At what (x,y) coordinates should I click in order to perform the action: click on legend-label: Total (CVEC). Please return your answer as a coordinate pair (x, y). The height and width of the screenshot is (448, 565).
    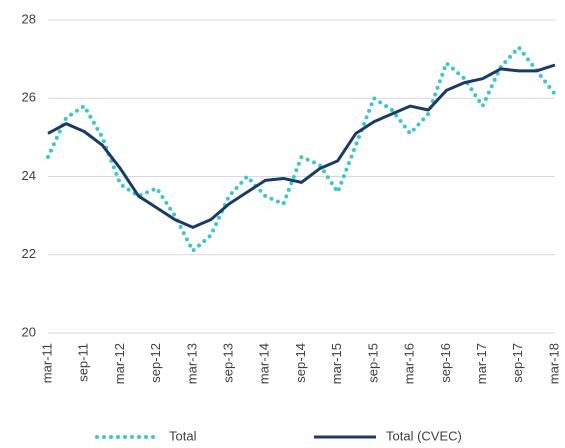
    Looking at the image, I should click on (424, 435).